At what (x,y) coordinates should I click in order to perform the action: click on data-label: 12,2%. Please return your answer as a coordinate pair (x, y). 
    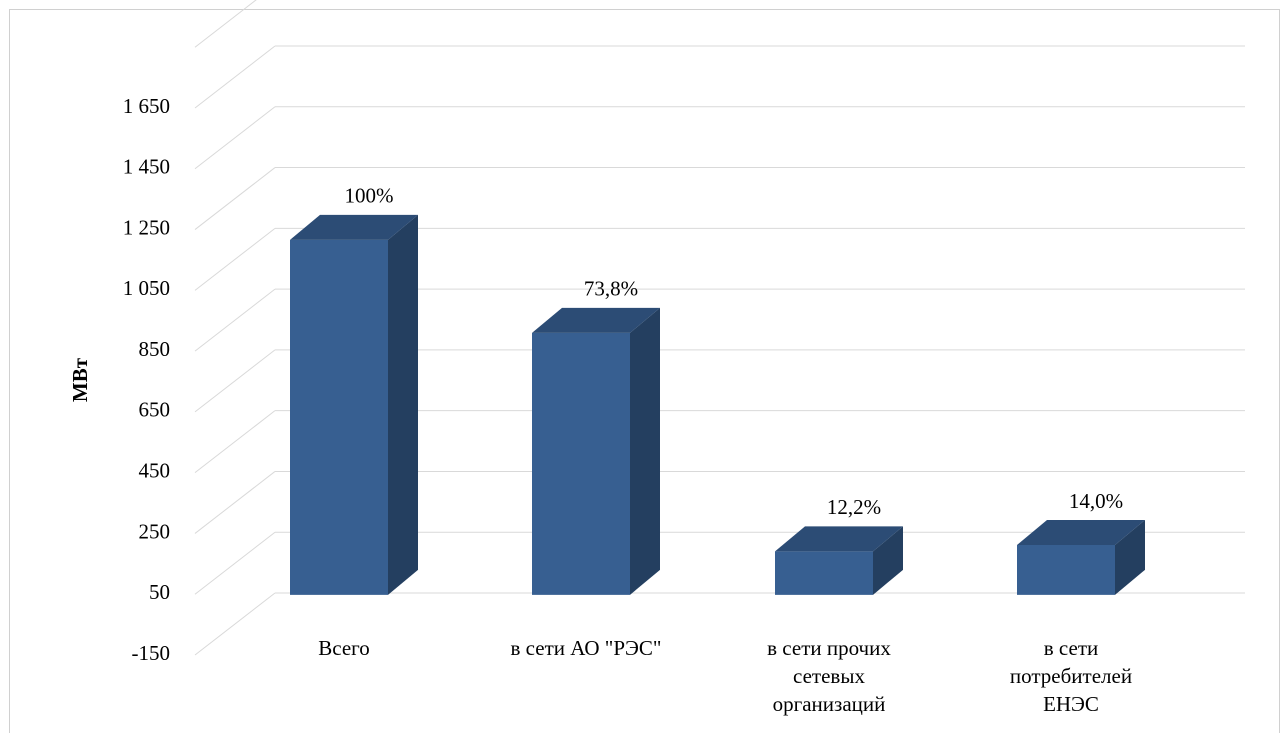
    Looking at the image, I should click on (854, 507).